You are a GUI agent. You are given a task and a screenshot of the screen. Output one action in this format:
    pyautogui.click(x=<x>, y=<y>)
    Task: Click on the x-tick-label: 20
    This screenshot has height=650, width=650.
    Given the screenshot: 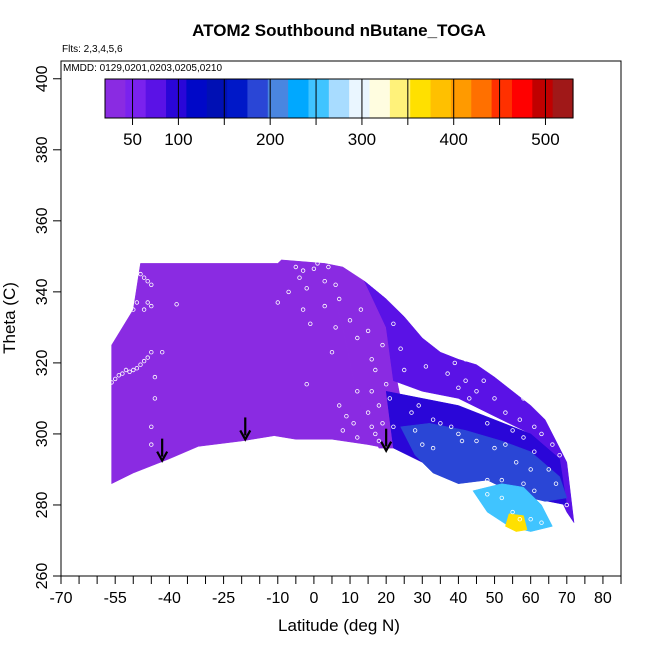 What is the action you would take?
    pyautogui.click(x=386, y=598)
    